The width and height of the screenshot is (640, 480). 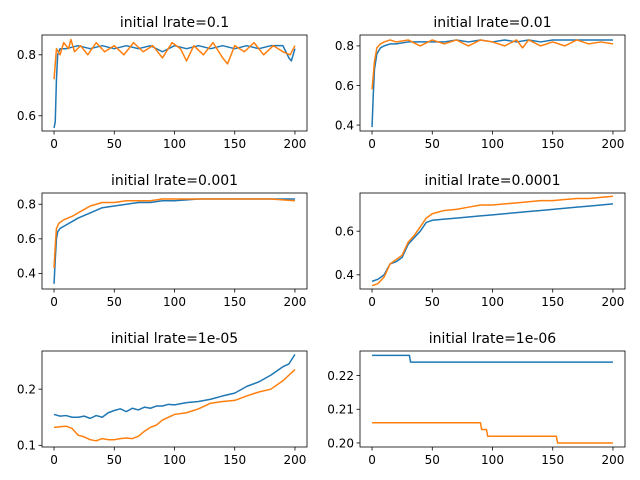 I want to click on subplot-5: 0 50 100 150 200 0.1 0.2 initial lrate=1e-05, so click(x=162, y=399).